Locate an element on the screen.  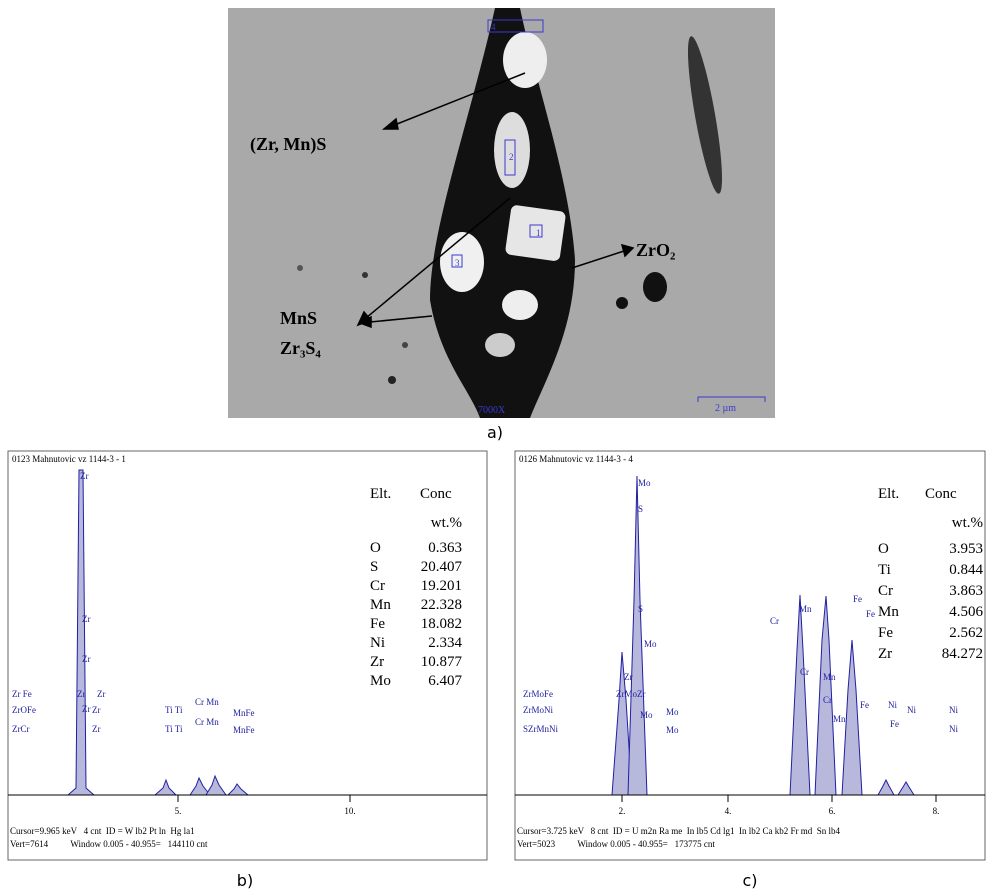
tick-label: 5. is located at coordinates (178, 811).